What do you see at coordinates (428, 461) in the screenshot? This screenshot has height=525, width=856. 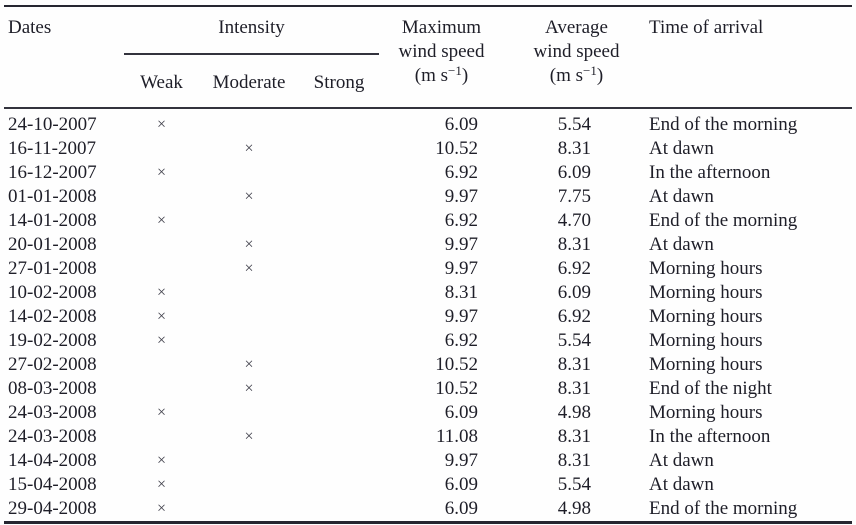 I see `table-row: 14-04-2008 × 9.97 8.31 At dawn` at bounding box center [428, 461].